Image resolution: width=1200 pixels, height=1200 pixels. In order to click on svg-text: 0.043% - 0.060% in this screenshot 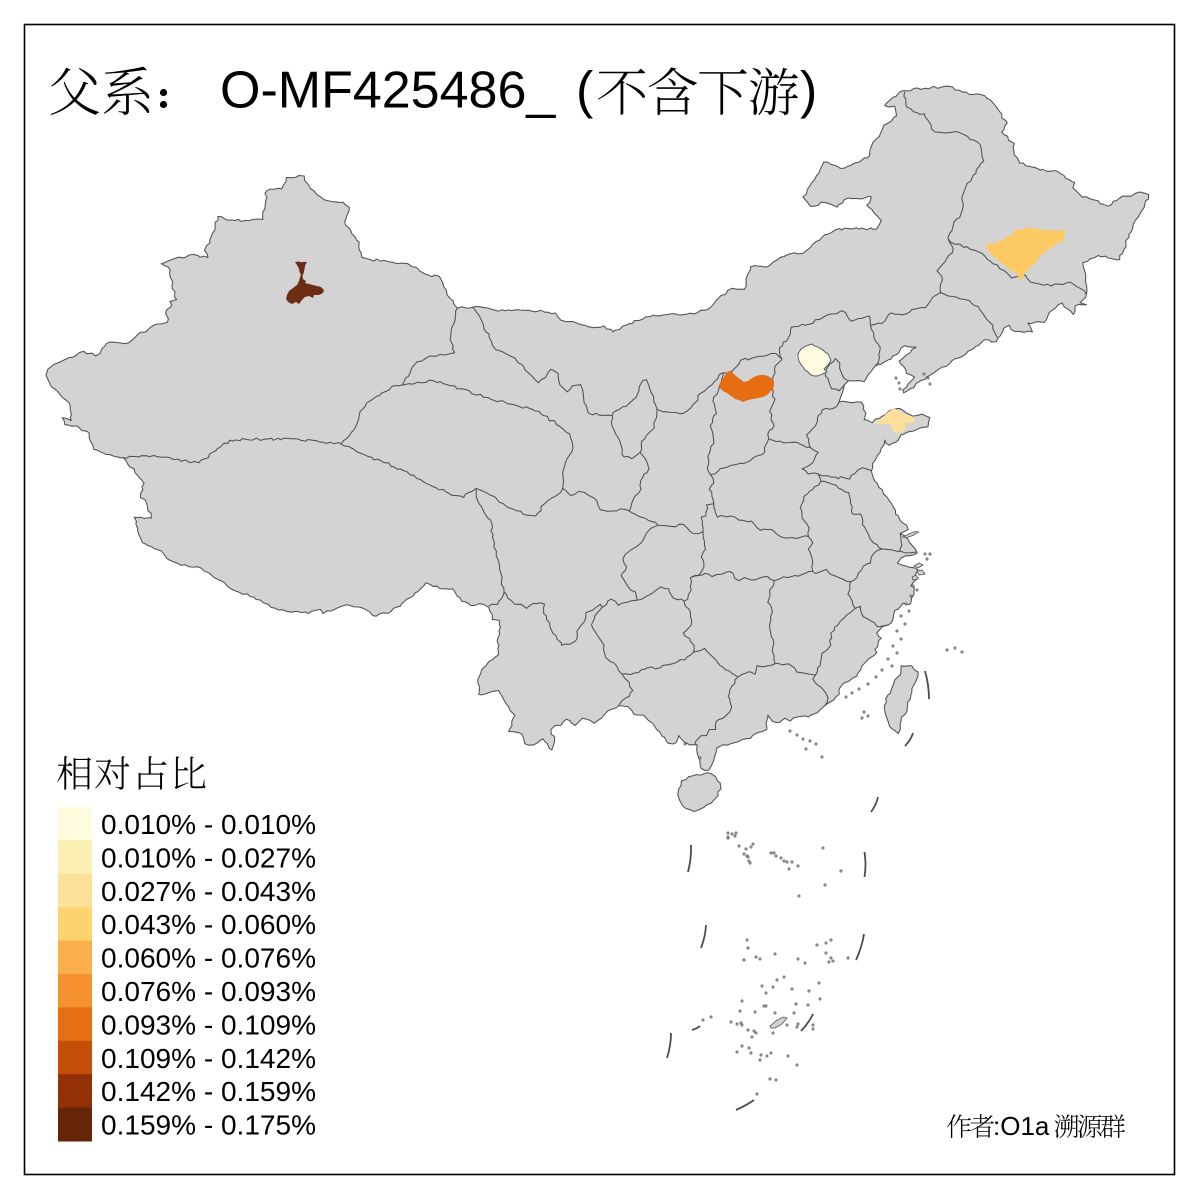, I will do `click(208, 924)`.